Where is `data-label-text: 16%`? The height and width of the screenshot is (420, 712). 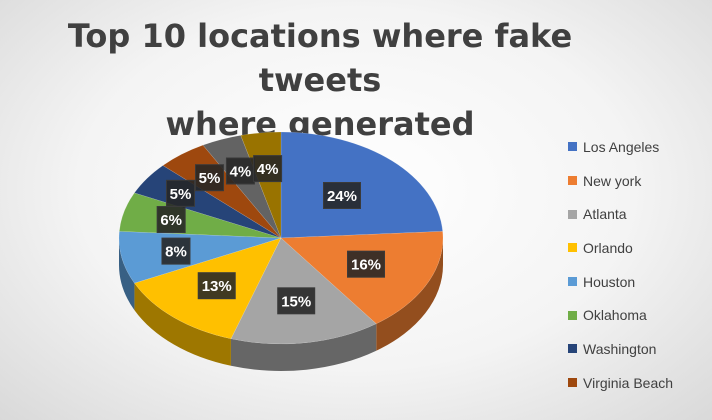 data-label-text: 16% is located at coordinates (366, 265).